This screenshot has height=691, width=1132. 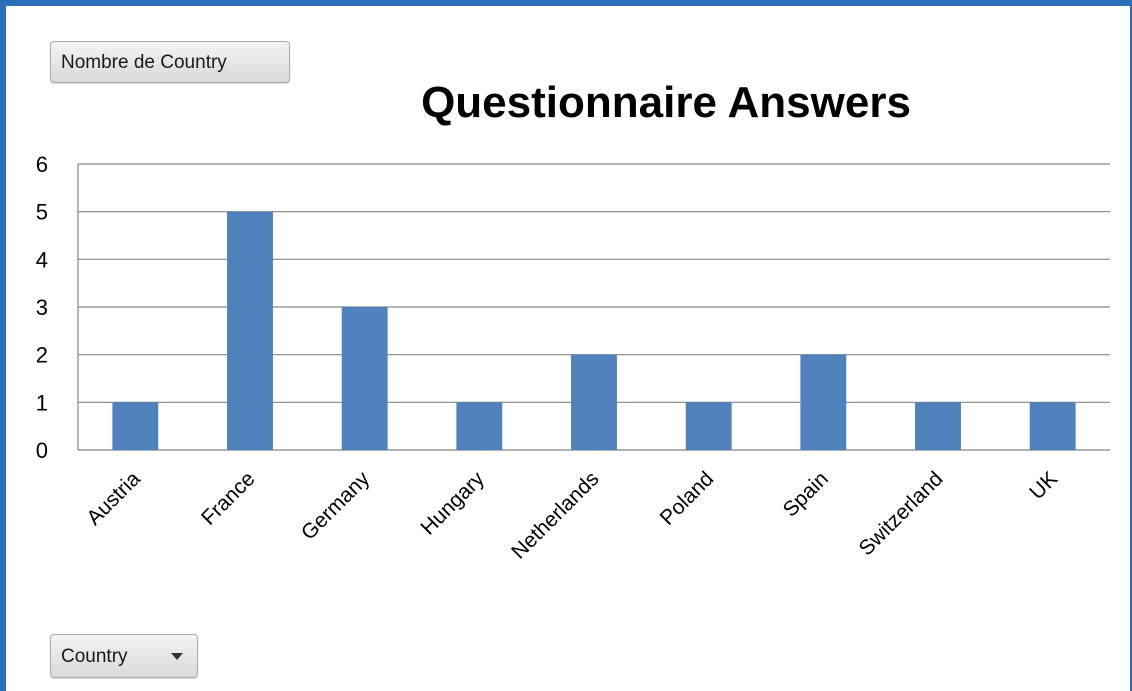 What do you see at coordinates (336, 506) in the screenshot?
I see `x-tick-label: Germany` at bounding box center [336, 506].